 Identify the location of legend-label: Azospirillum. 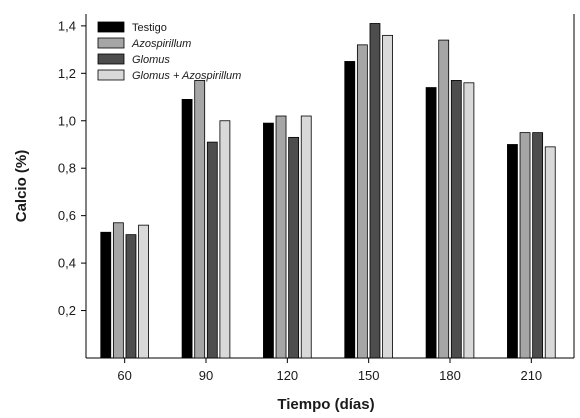
(161, 44).